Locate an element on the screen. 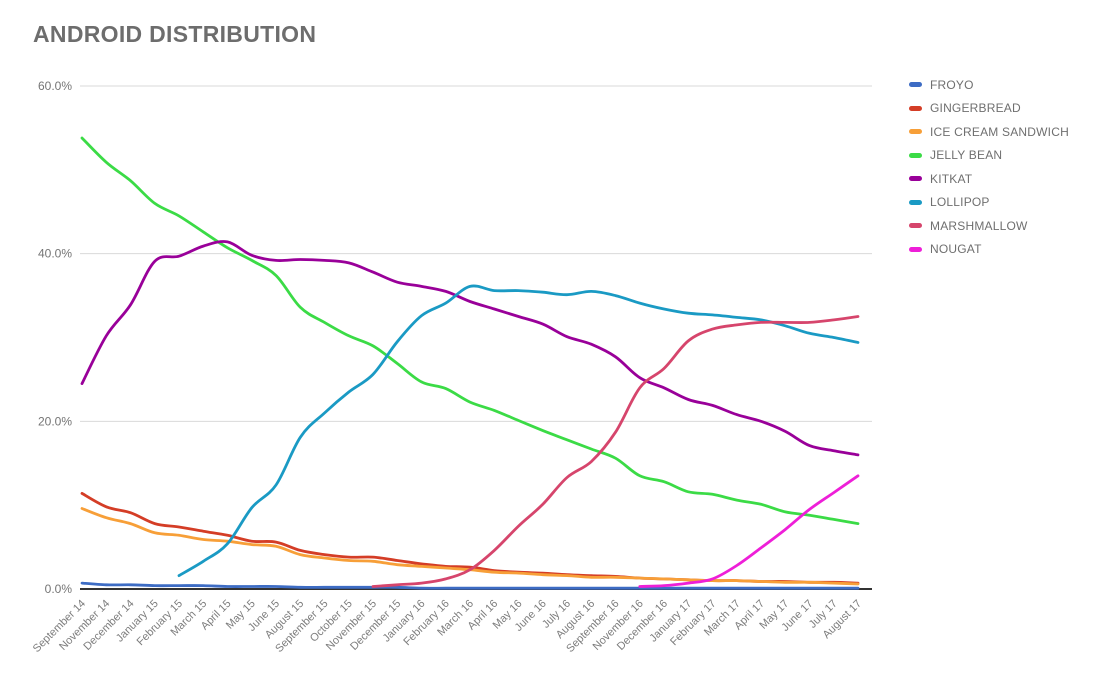 This screenshot has height=684, width=1107. legend-label-froyo: FROYO is located at coordinates (952, 84).